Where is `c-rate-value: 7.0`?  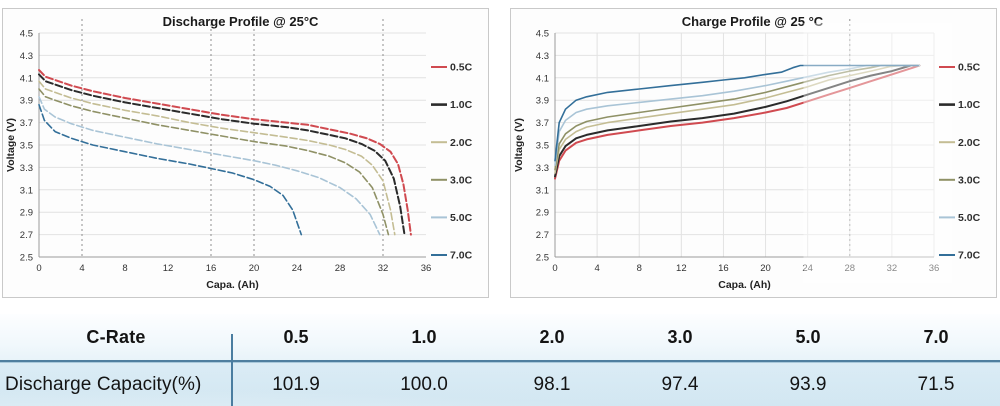 c-rate-value: 7.0 is located at coordinates (936, 336).